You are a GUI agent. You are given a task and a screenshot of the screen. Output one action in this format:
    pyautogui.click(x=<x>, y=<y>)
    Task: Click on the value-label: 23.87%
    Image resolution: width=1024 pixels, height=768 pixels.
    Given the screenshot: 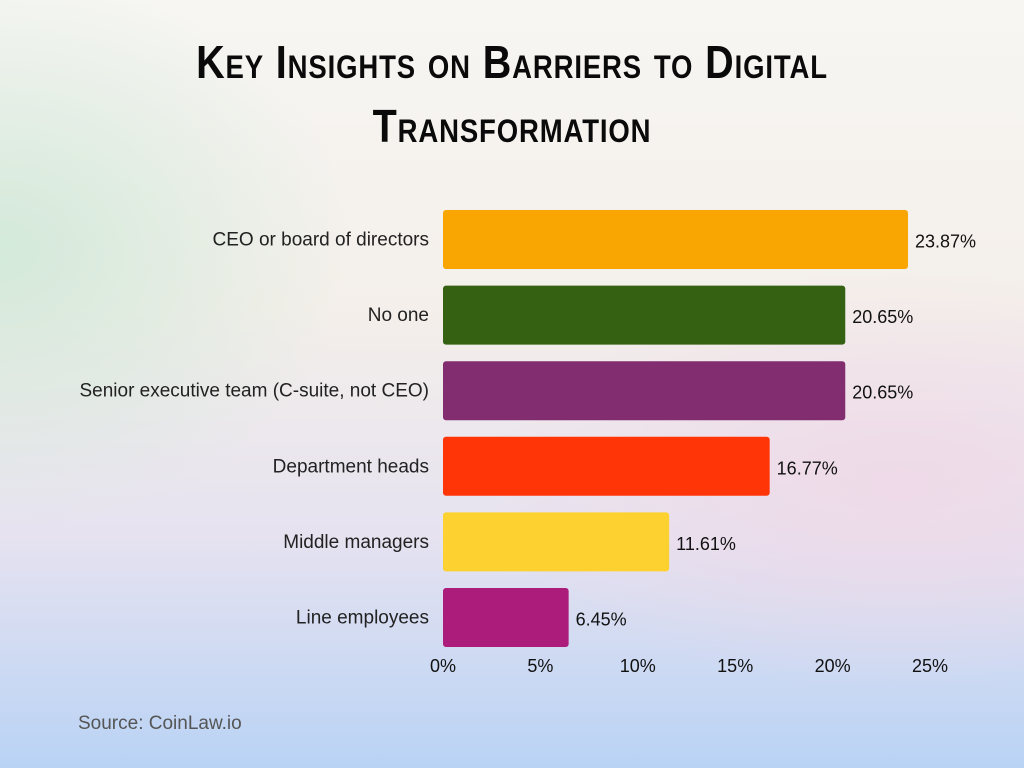 What is the action you would take?
    pyautogui.click(x=945, y=242)
    